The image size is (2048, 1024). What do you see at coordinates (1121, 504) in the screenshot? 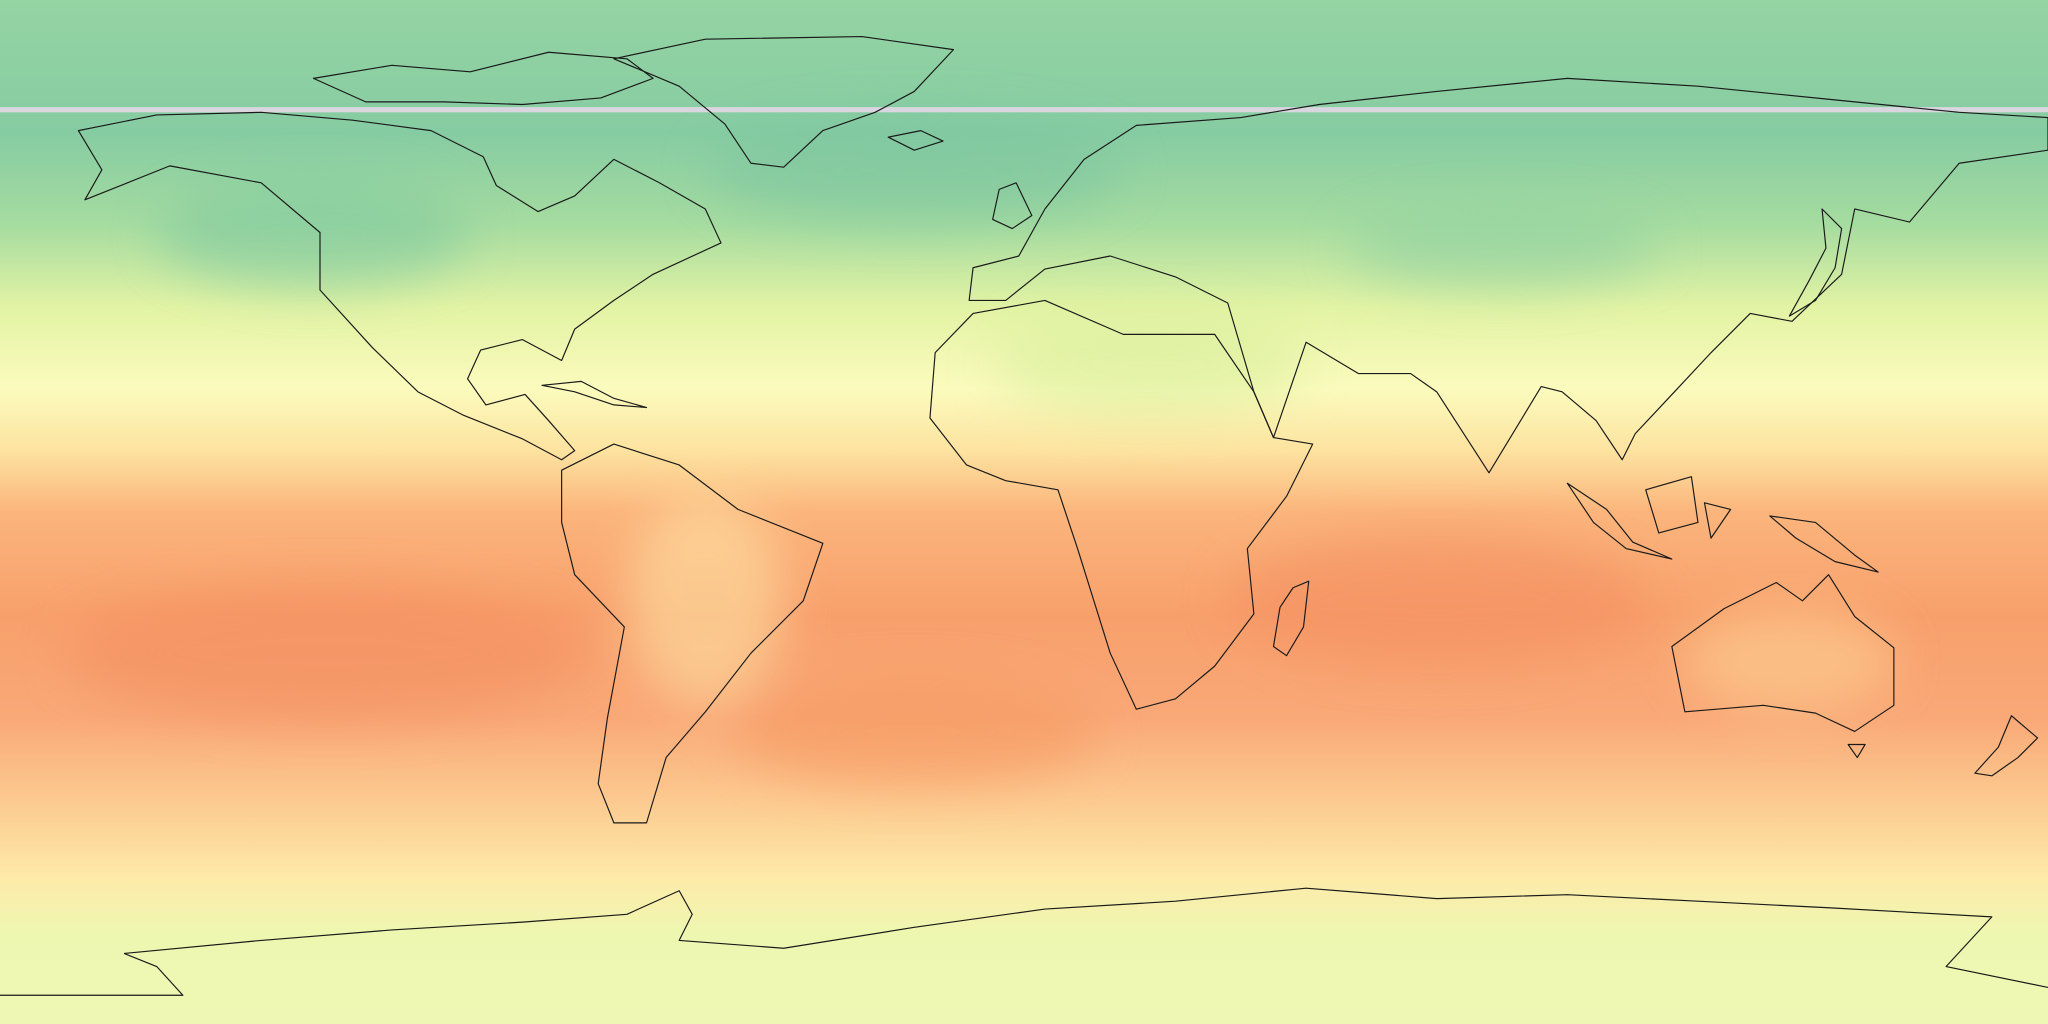
I see `africa` at bounding box center [1121, 504].